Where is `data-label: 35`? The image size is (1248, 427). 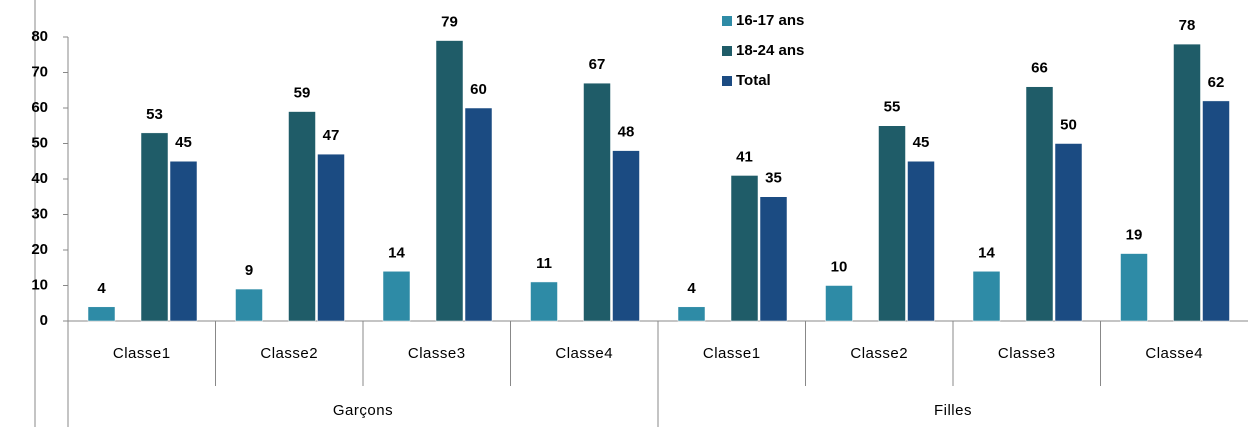 data-label: 35 is located at coordinates (773, 178).